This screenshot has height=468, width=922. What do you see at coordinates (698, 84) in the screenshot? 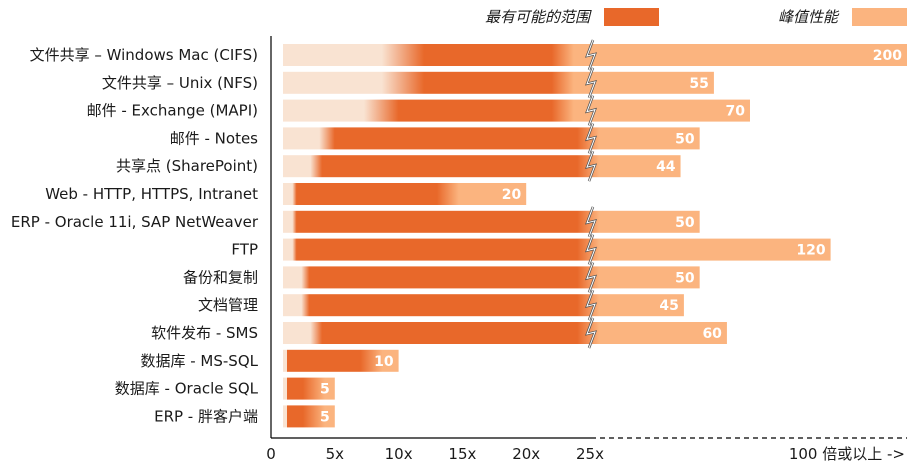
I see `value-label: 55` at bounding box center [698, 84].